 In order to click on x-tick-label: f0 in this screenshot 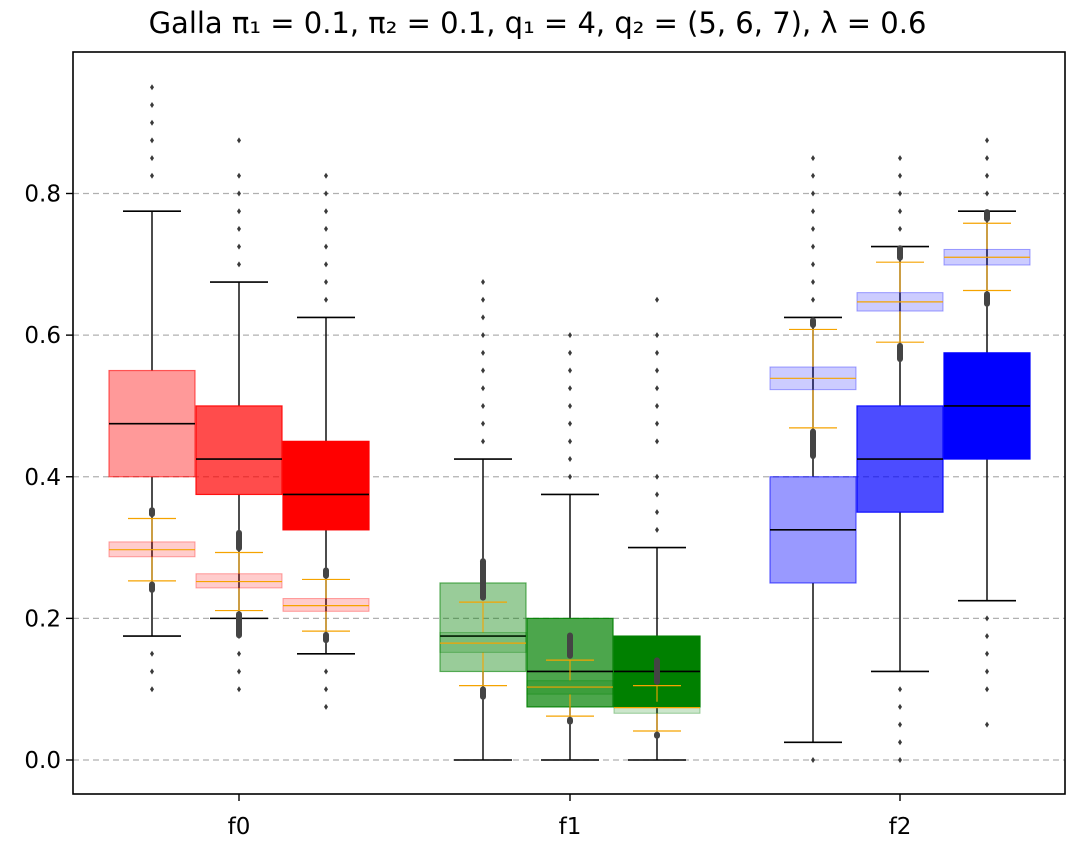, I will do `click(239, 827)`.